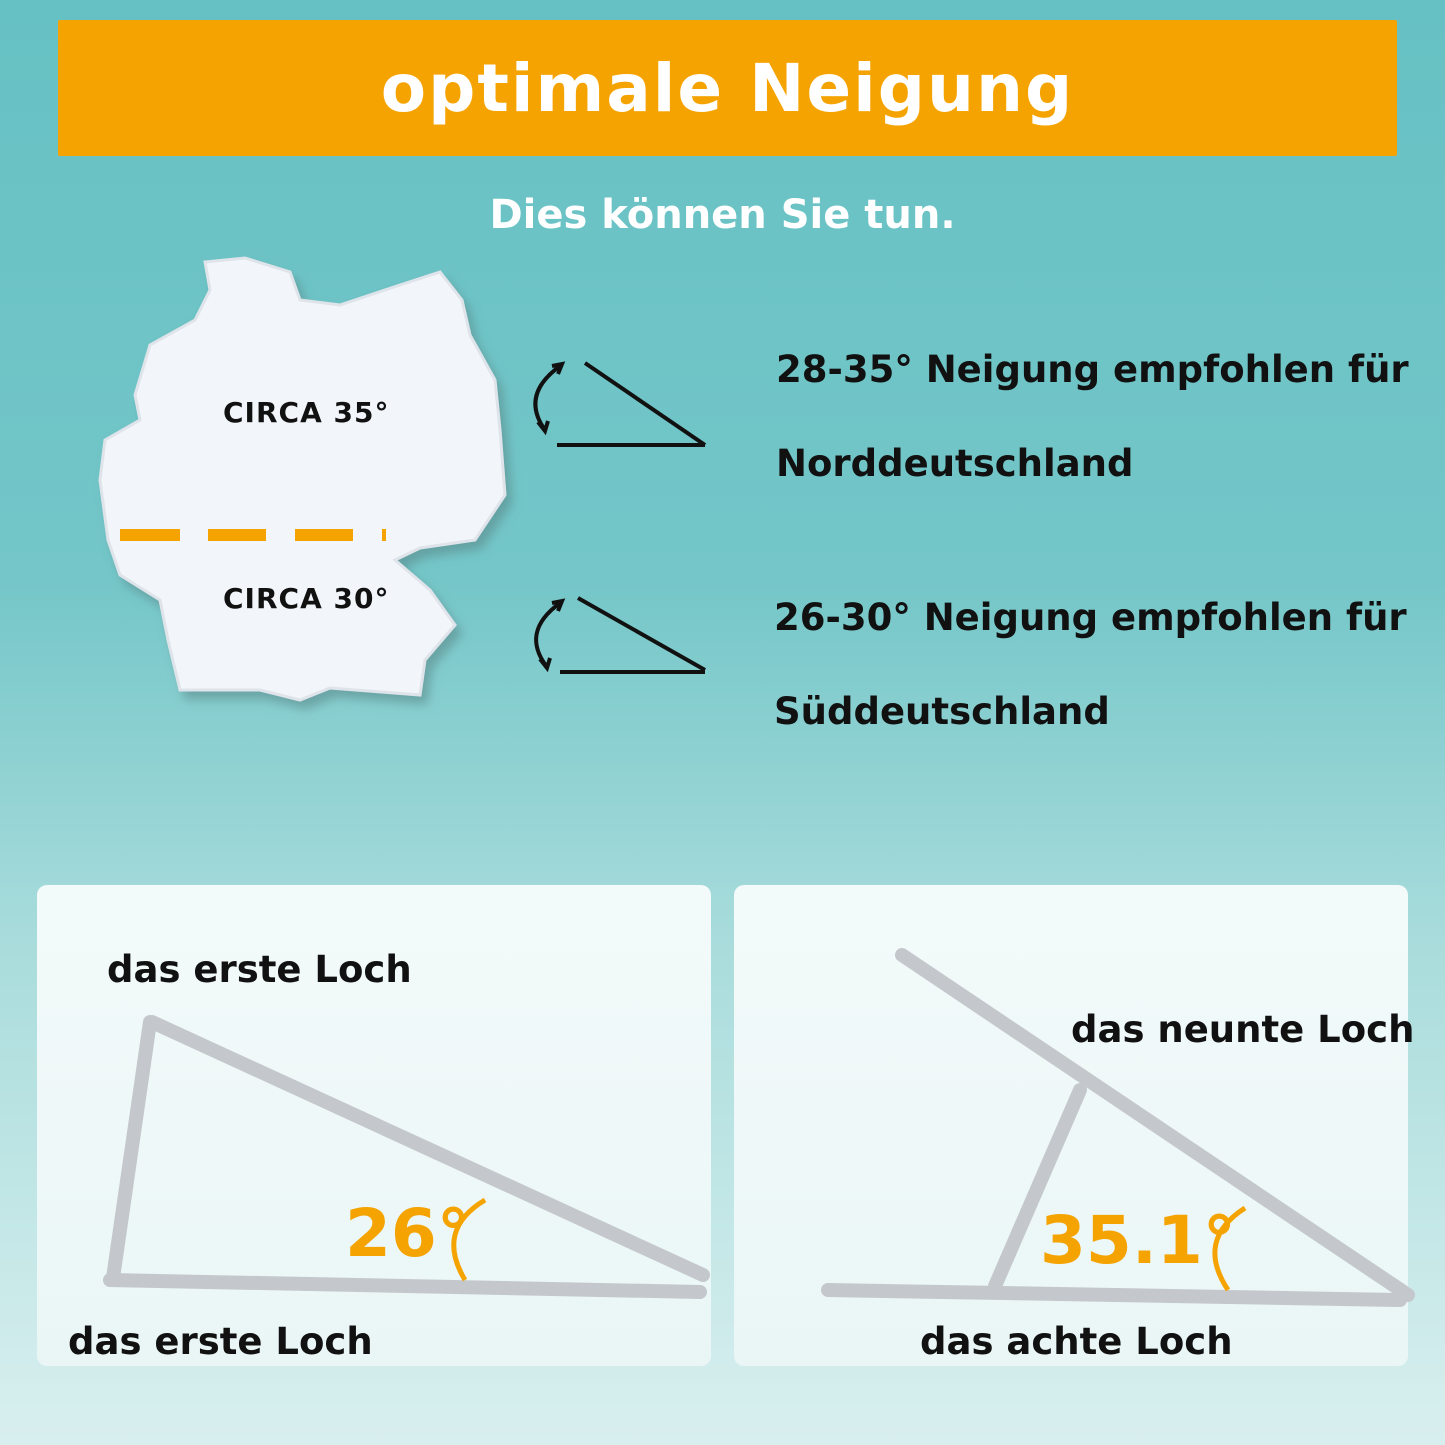  What do you see at coordinates (1076, 1341) in the screenshot?
I see `panel2-bottom-label: das achte Loch` at bounding box center [1076, 1341].